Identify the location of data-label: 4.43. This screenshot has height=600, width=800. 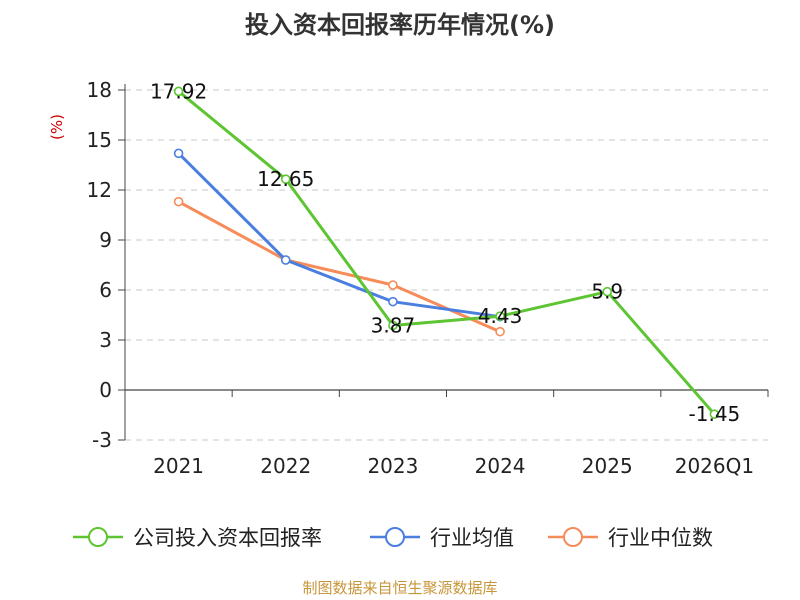
(500, 316).